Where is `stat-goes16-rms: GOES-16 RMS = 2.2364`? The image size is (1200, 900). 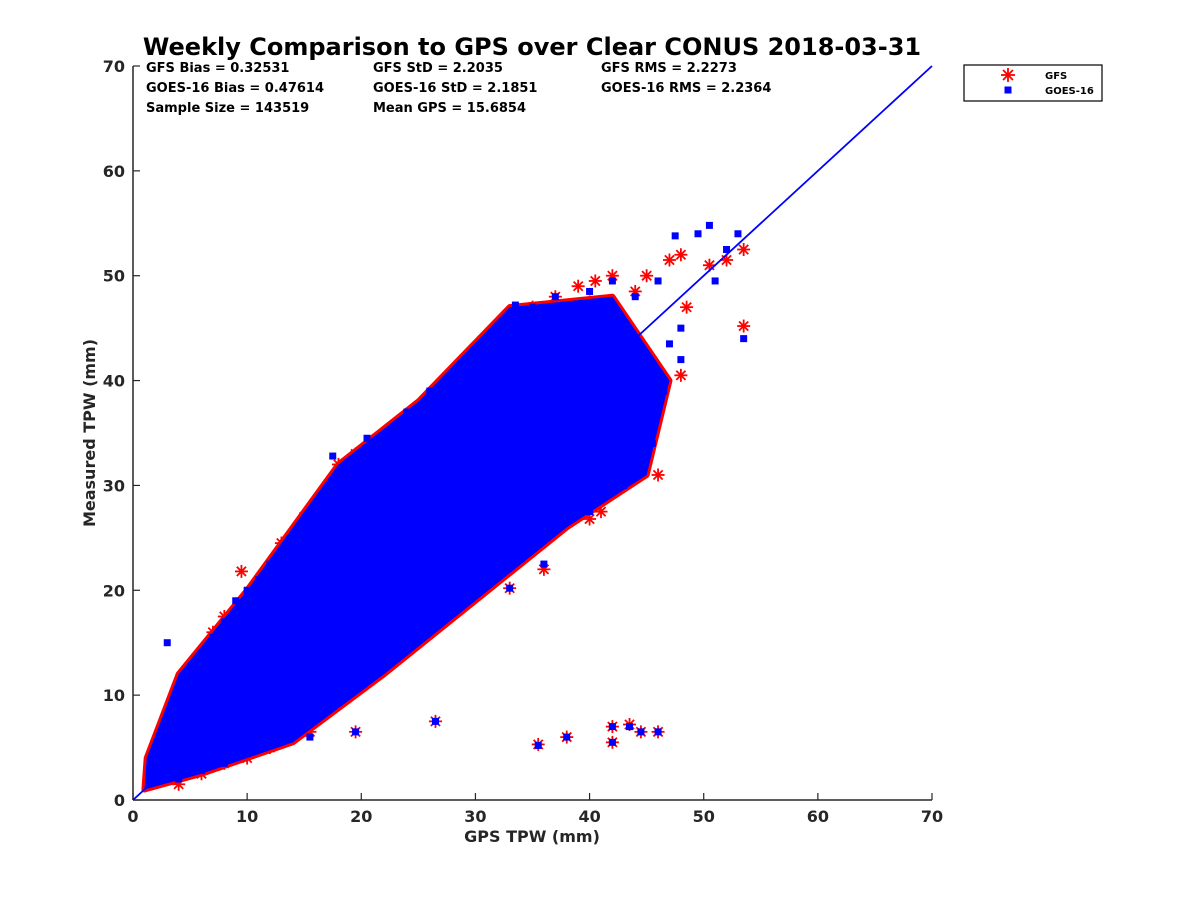 stat-goes16-rms: GOES-16 RMS = 2.2364 is located at coordinates (686, 88).